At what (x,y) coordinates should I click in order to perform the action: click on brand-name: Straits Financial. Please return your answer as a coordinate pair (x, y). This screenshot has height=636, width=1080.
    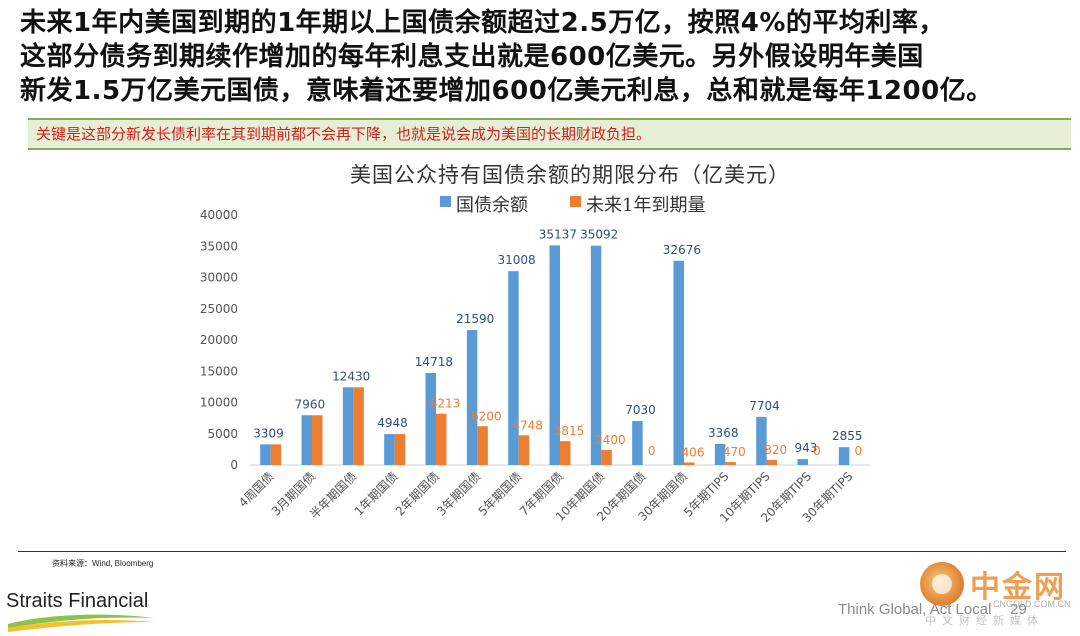
    Looking at the image, I should click on (77, 601).